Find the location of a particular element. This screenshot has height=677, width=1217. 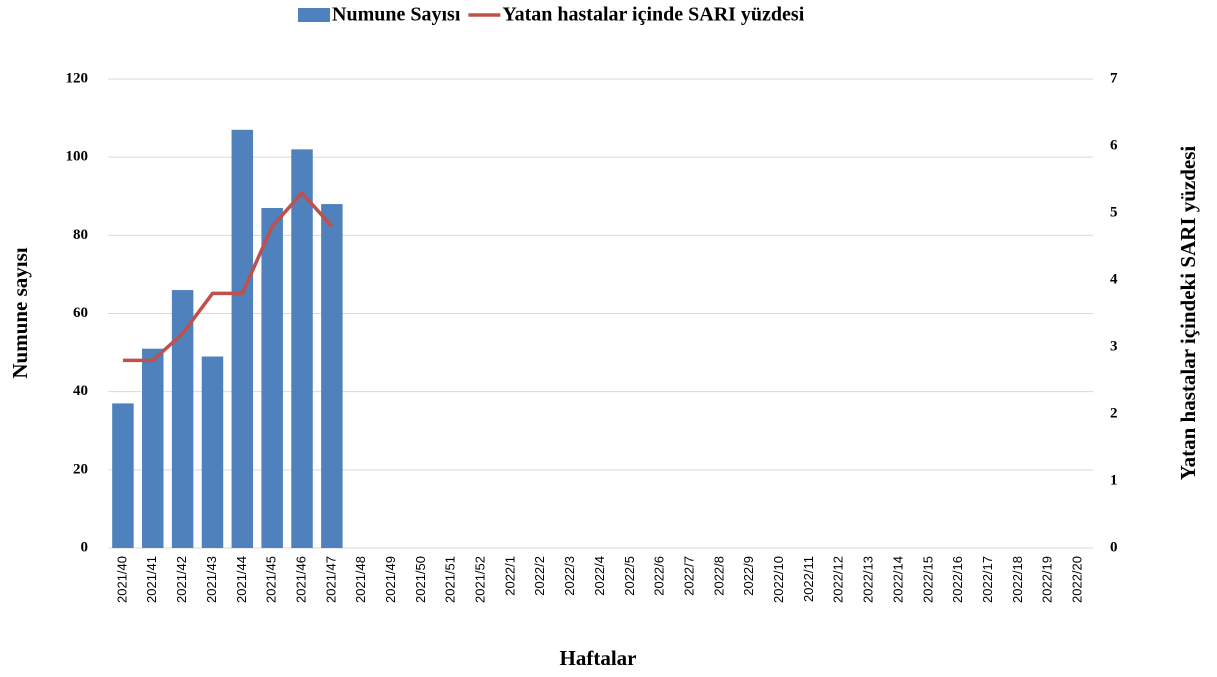

y2-tick-label: 3 is located at coordinates (1114, 346).